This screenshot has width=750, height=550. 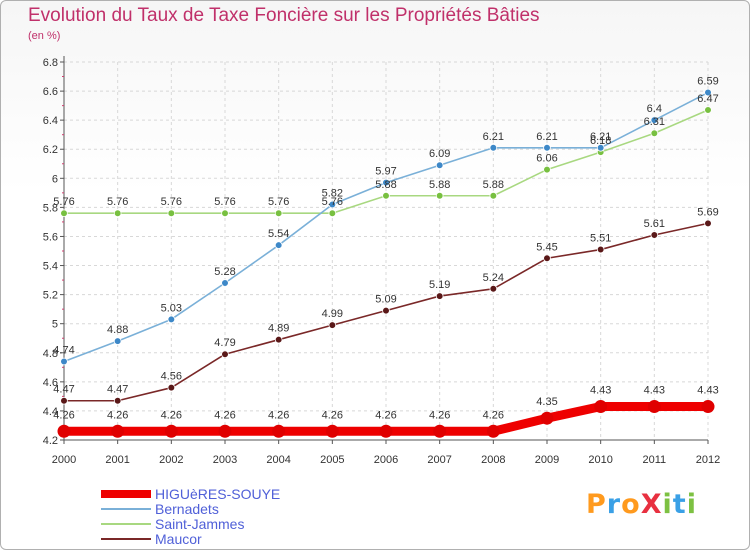 I want to click on data-label-3: 4.47, so click(x=117, y=390).